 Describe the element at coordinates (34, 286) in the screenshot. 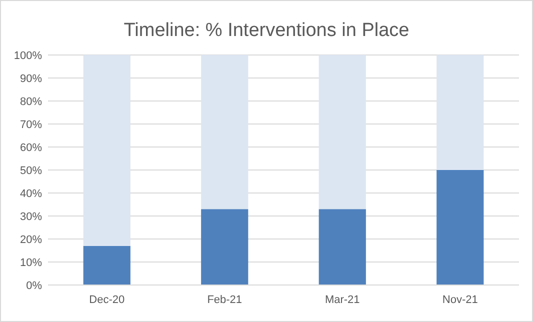

I see `y-tick-label: 0%` at that location.